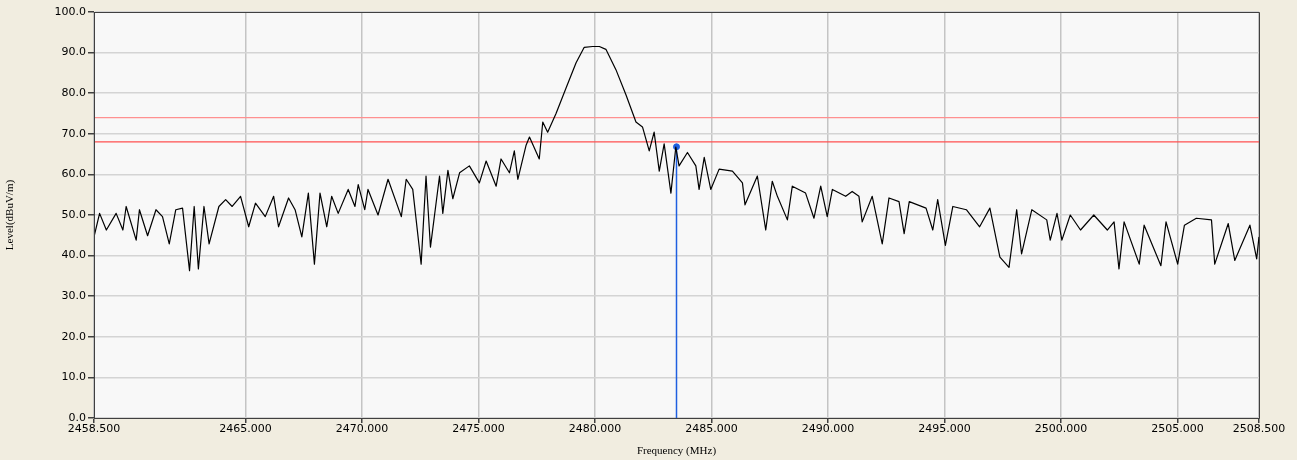 Image resolution: width=1297 pixels, height=460 pixels. I want to click on y-tick-label: 100.0, so click(70, 11).